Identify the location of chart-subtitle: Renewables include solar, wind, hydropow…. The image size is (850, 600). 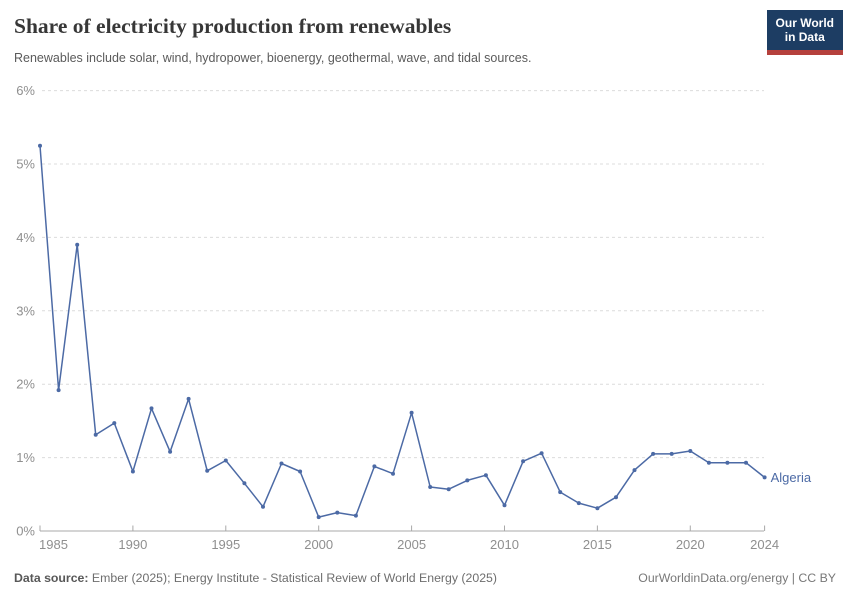
(273, 58).